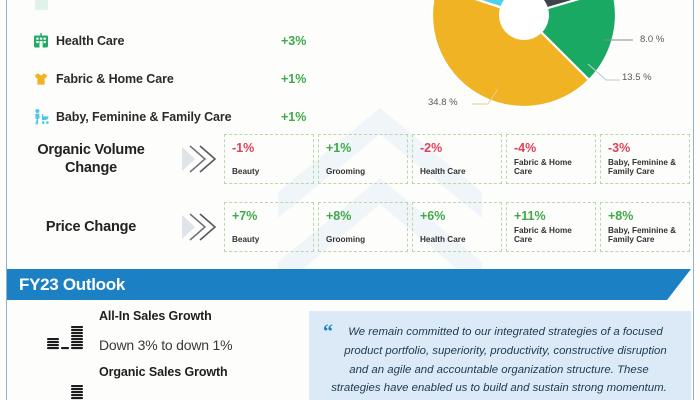  What do you see at coordinates (57, 5) in the screenshot?
I see `segment-label-partial` at bounding box center [57, 5].